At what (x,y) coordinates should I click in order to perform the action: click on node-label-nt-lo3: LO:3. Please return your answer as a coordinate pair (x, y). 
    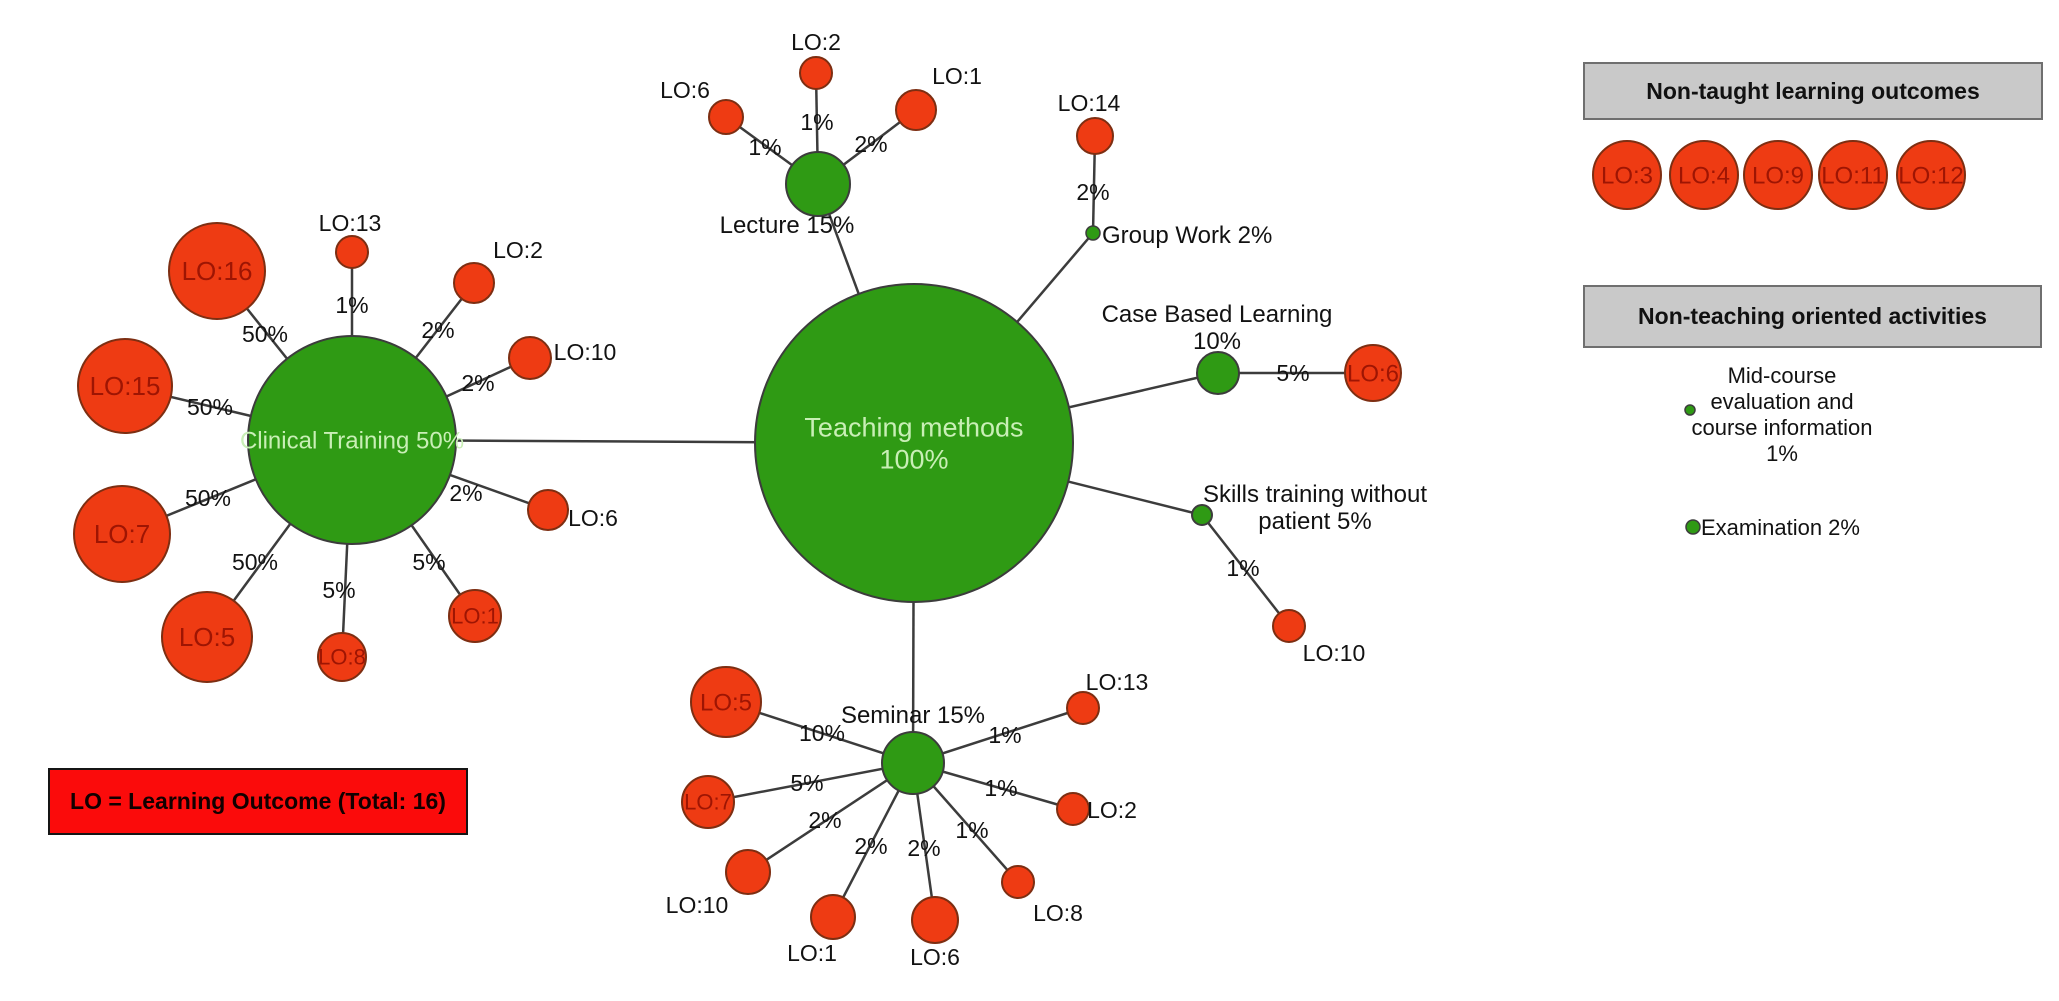
    Looking at the image, I should click on (1627, 175).